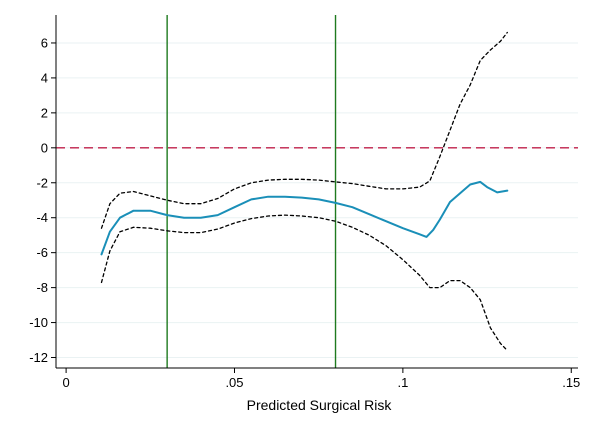 The image size is (594, 432). I want to click on y-tick-label: 6, so click(44, 42).